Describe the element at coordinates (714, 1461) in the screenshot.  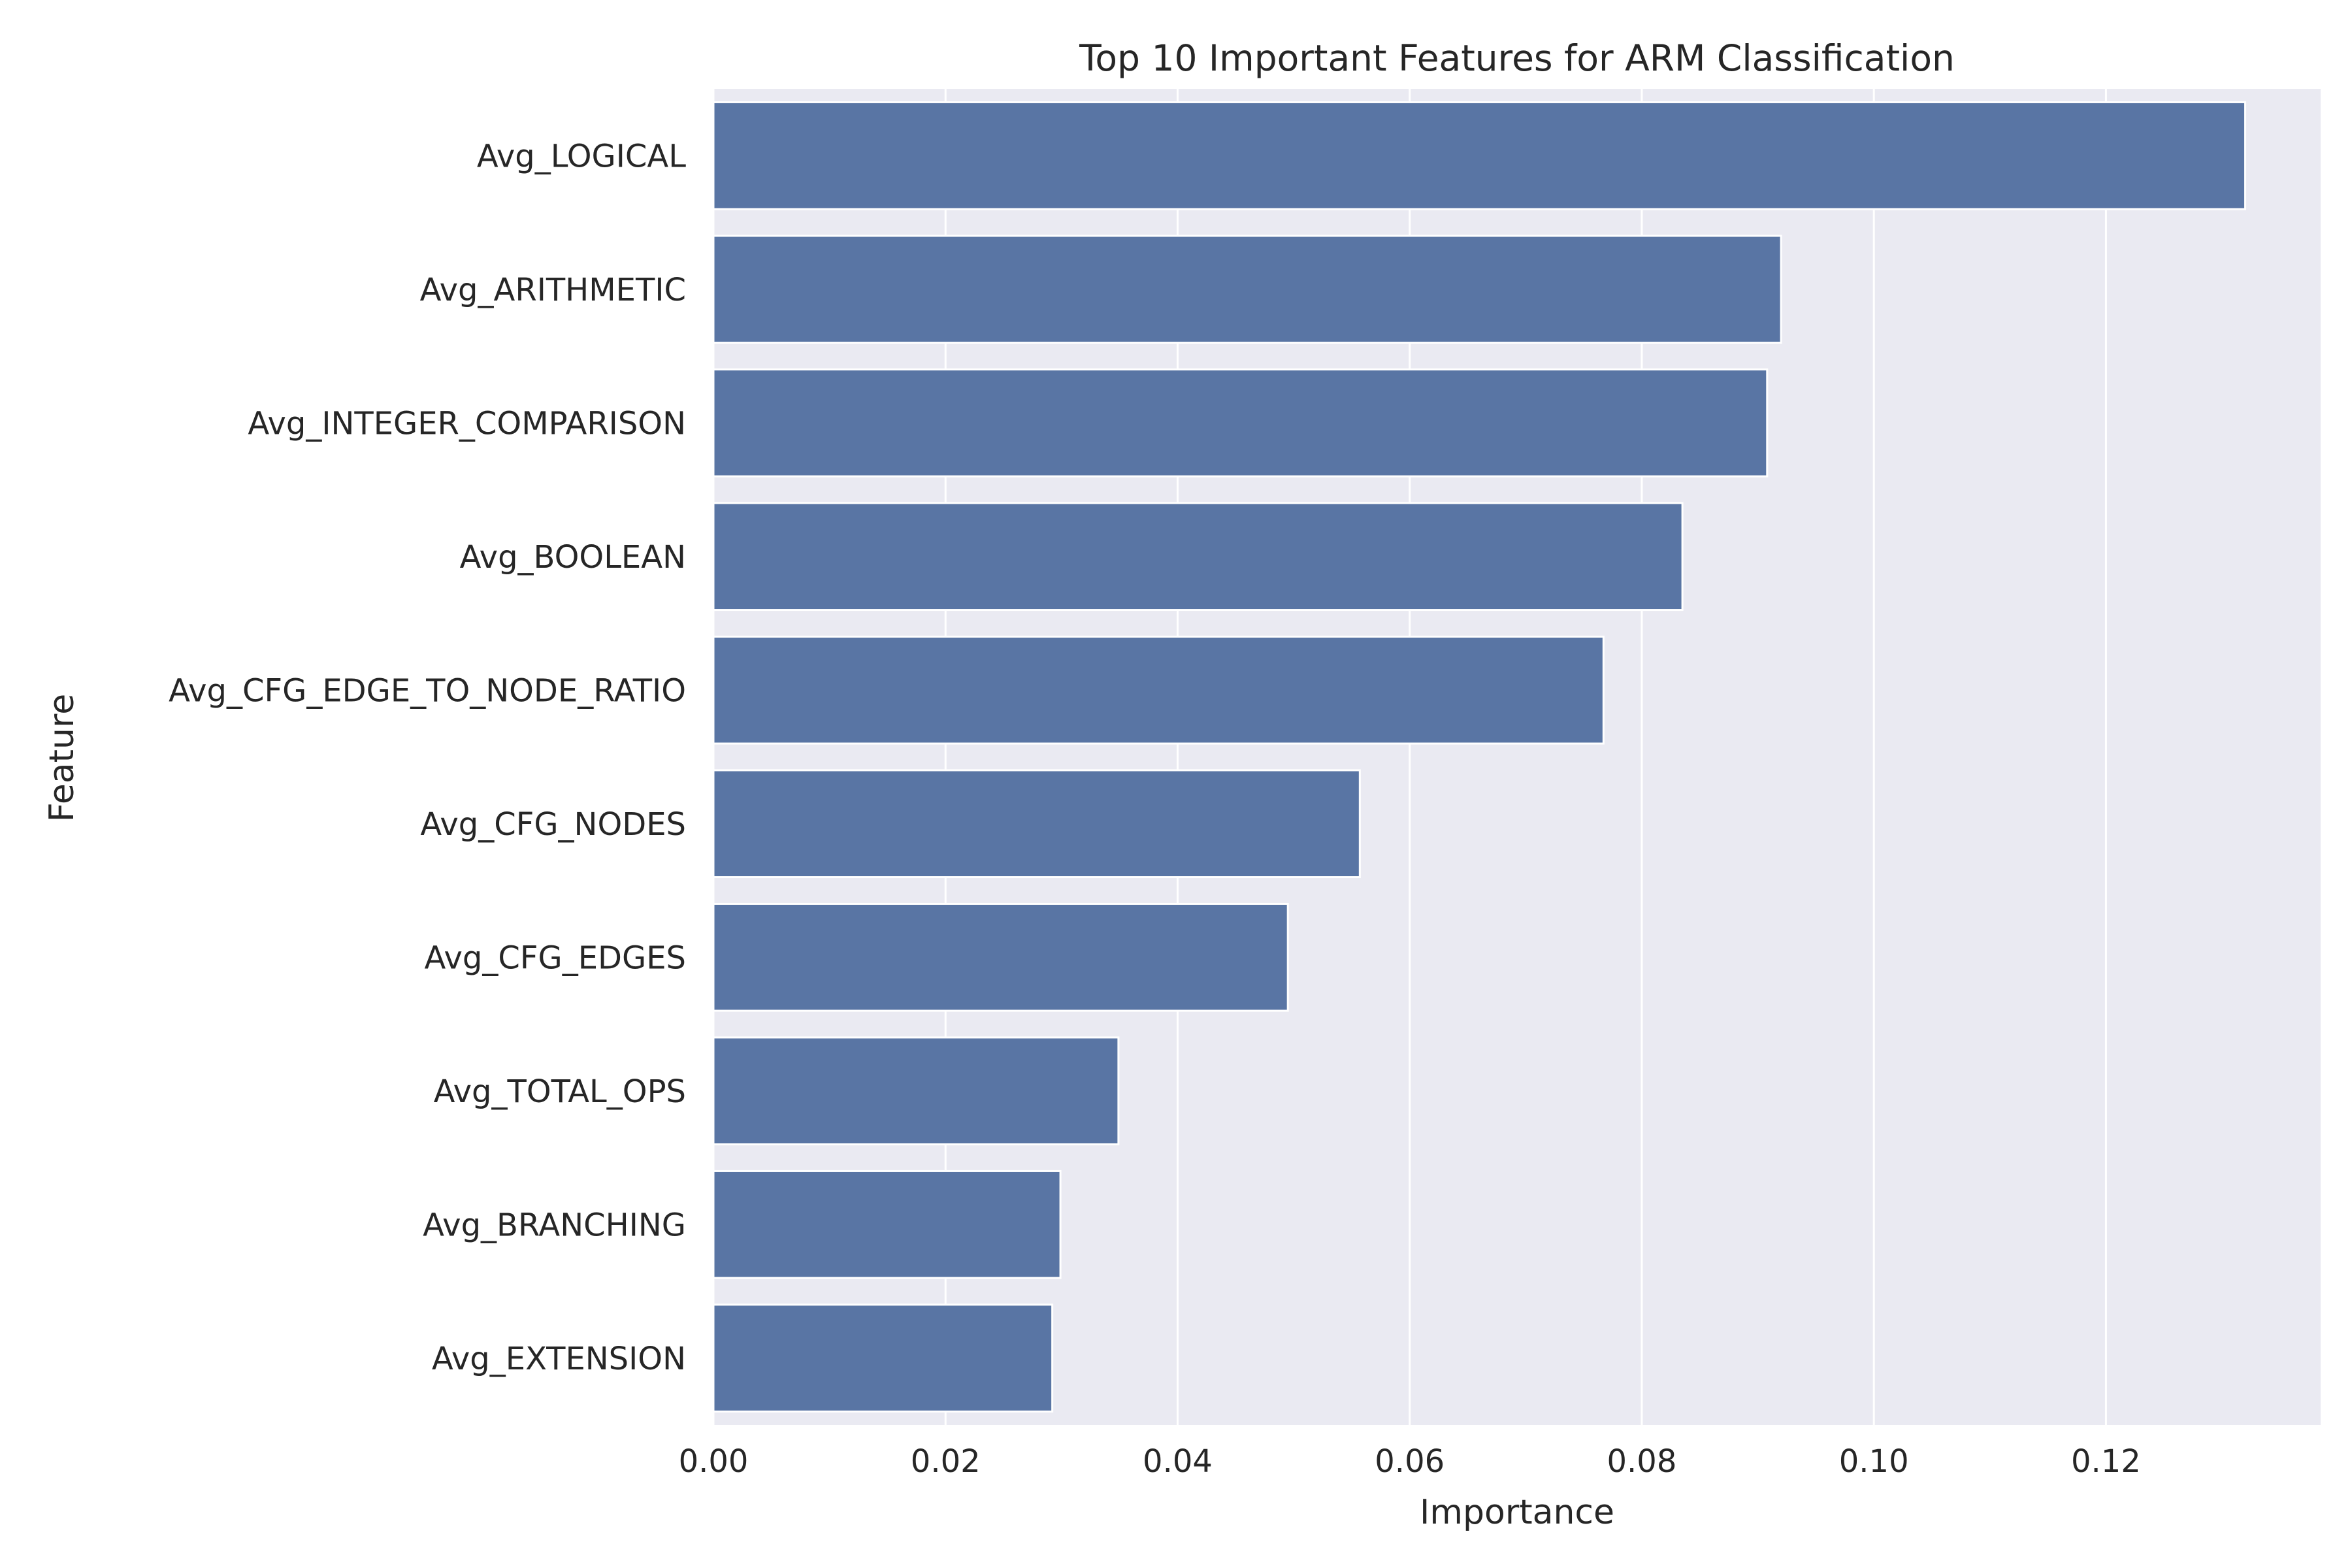
I see `x-tick-label: 0.00` at that location.